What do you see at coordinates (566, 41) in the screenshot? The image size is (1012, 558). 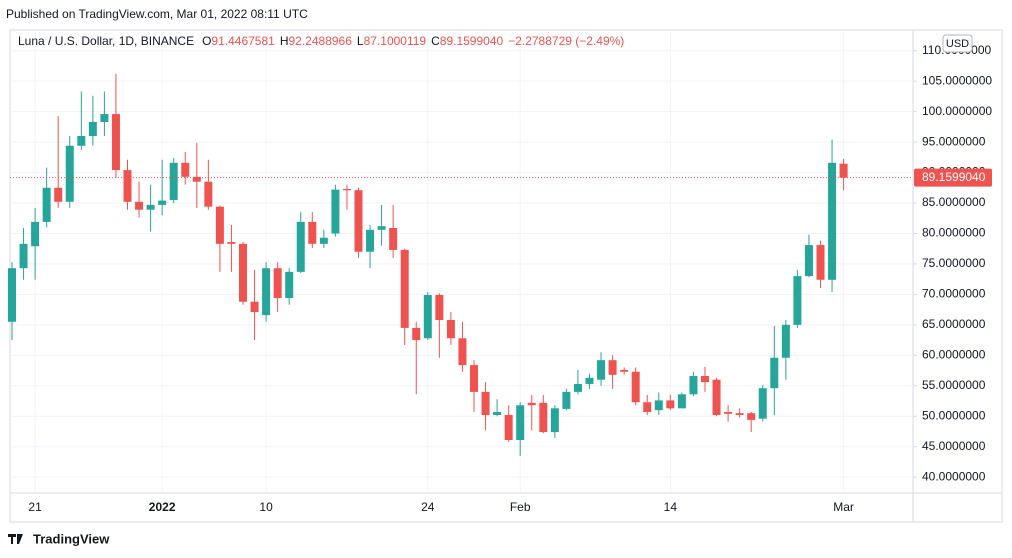 I see `legend-change: −2.2788729 (−2.49%)` at bounding box center [566, 41].